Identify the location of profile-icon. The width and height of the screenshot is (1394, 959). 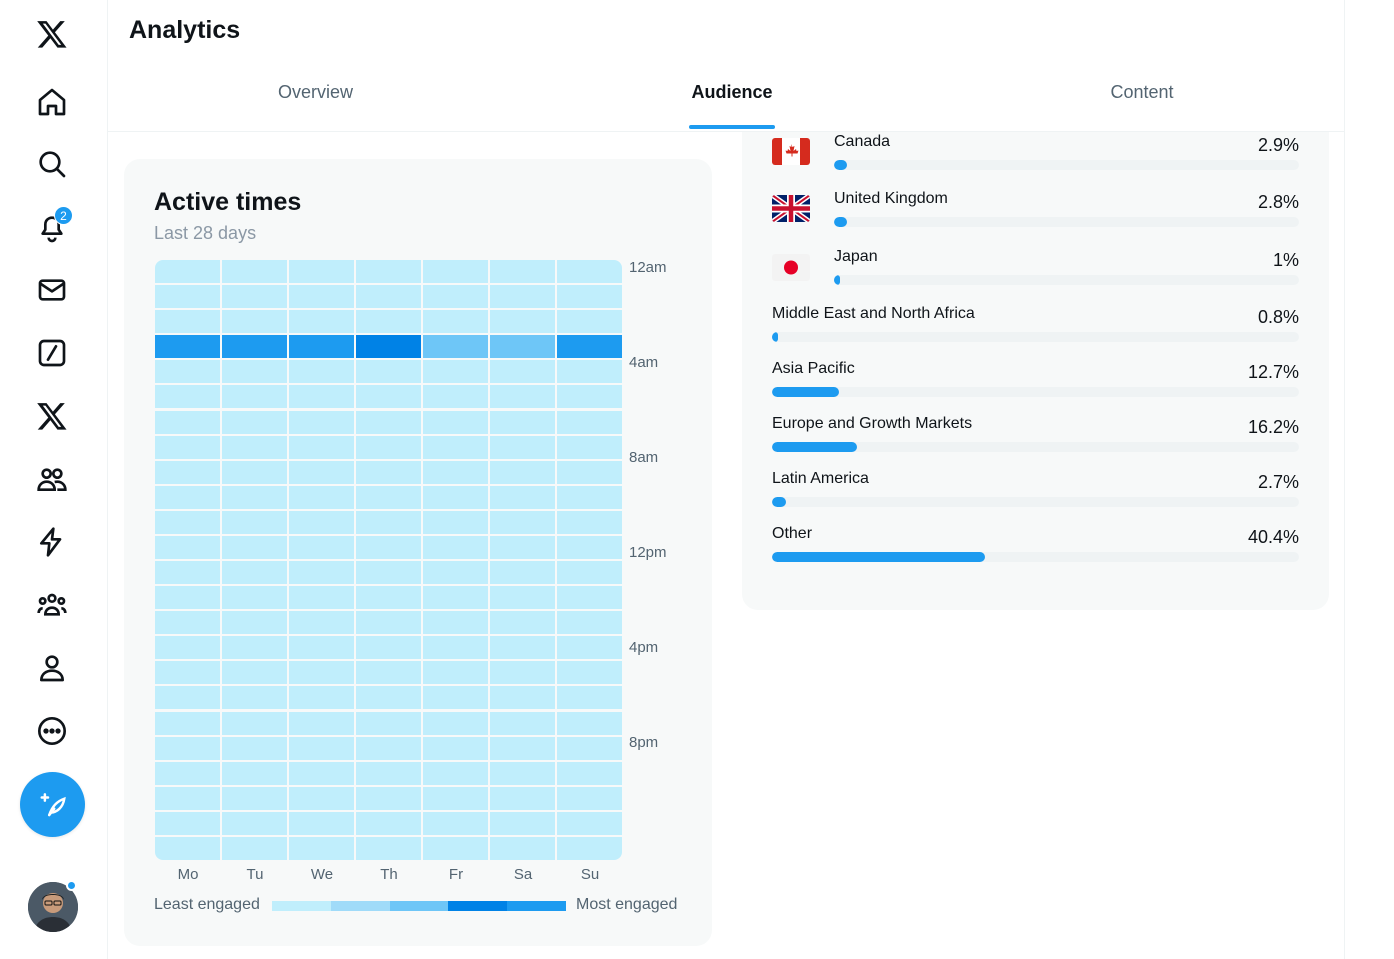
(52, 668).